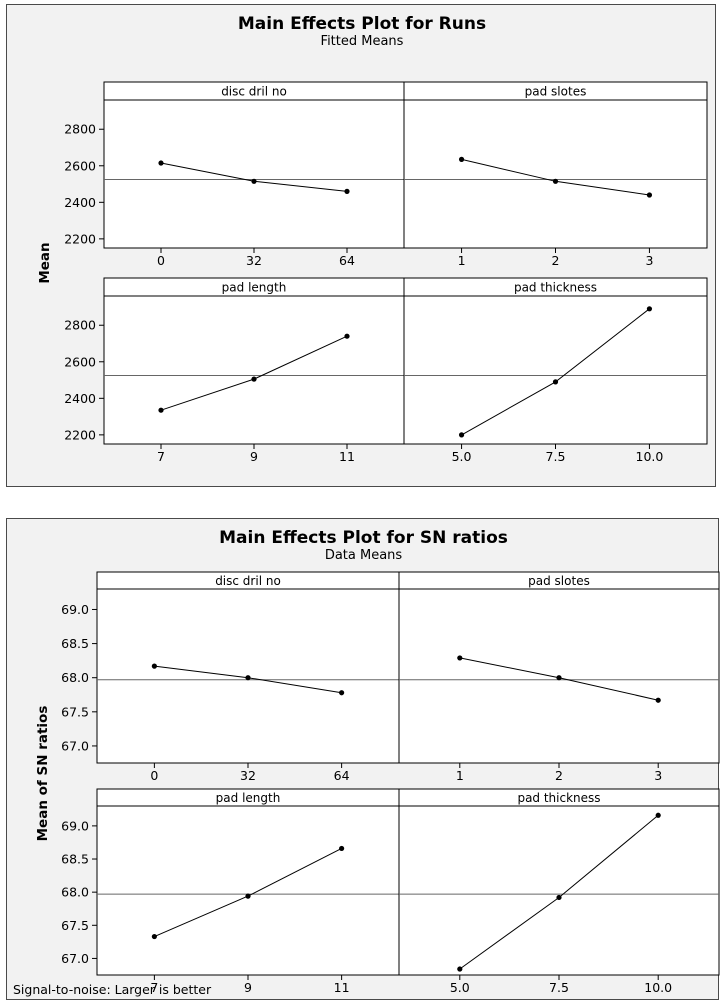  I want to click on y-axis-label: Mean, so click(45, 262).